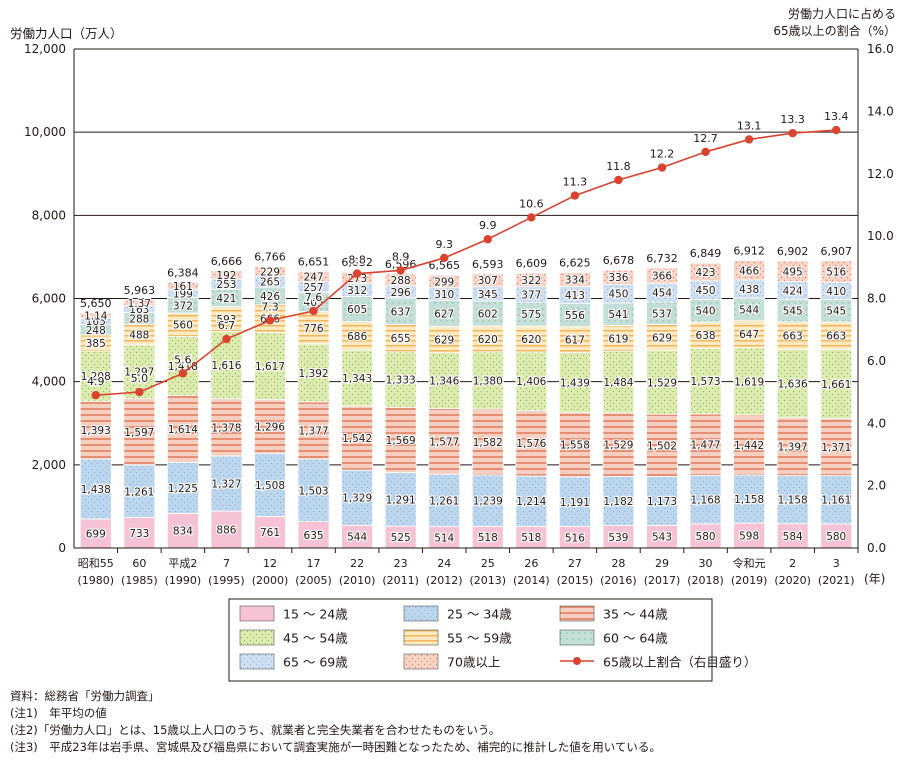 The width and height of the screenshot is (910, 768). I want to click on segment-label: 1,158, so click(793, 501).